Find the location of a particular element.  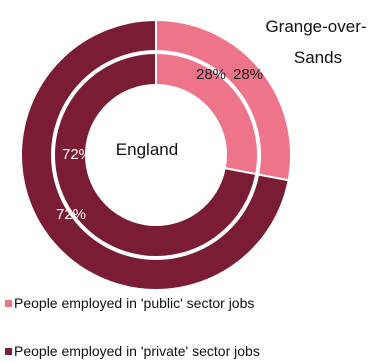

outer-ring-name-line2: Sands is located at coordinates (318, 57).